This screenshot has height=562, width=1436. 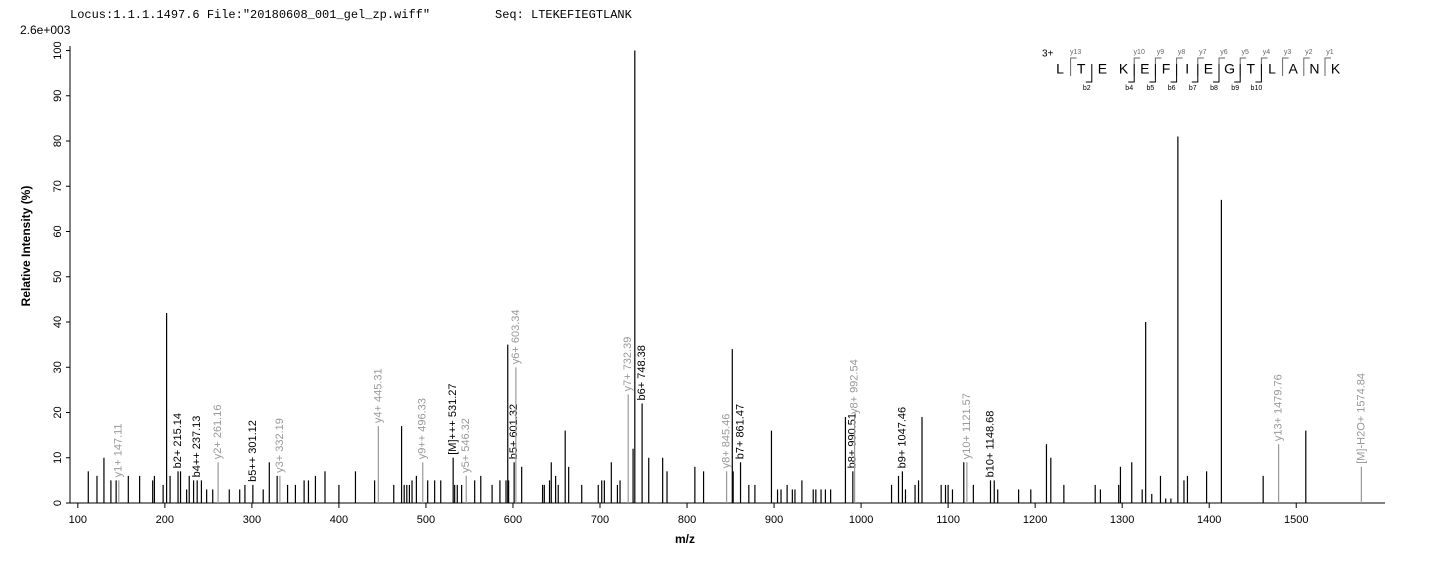 What do you see at coordinates (1203, 52) in the screenshot?
I see `y-ion-label: y7` at bounding box center [1203, 52].